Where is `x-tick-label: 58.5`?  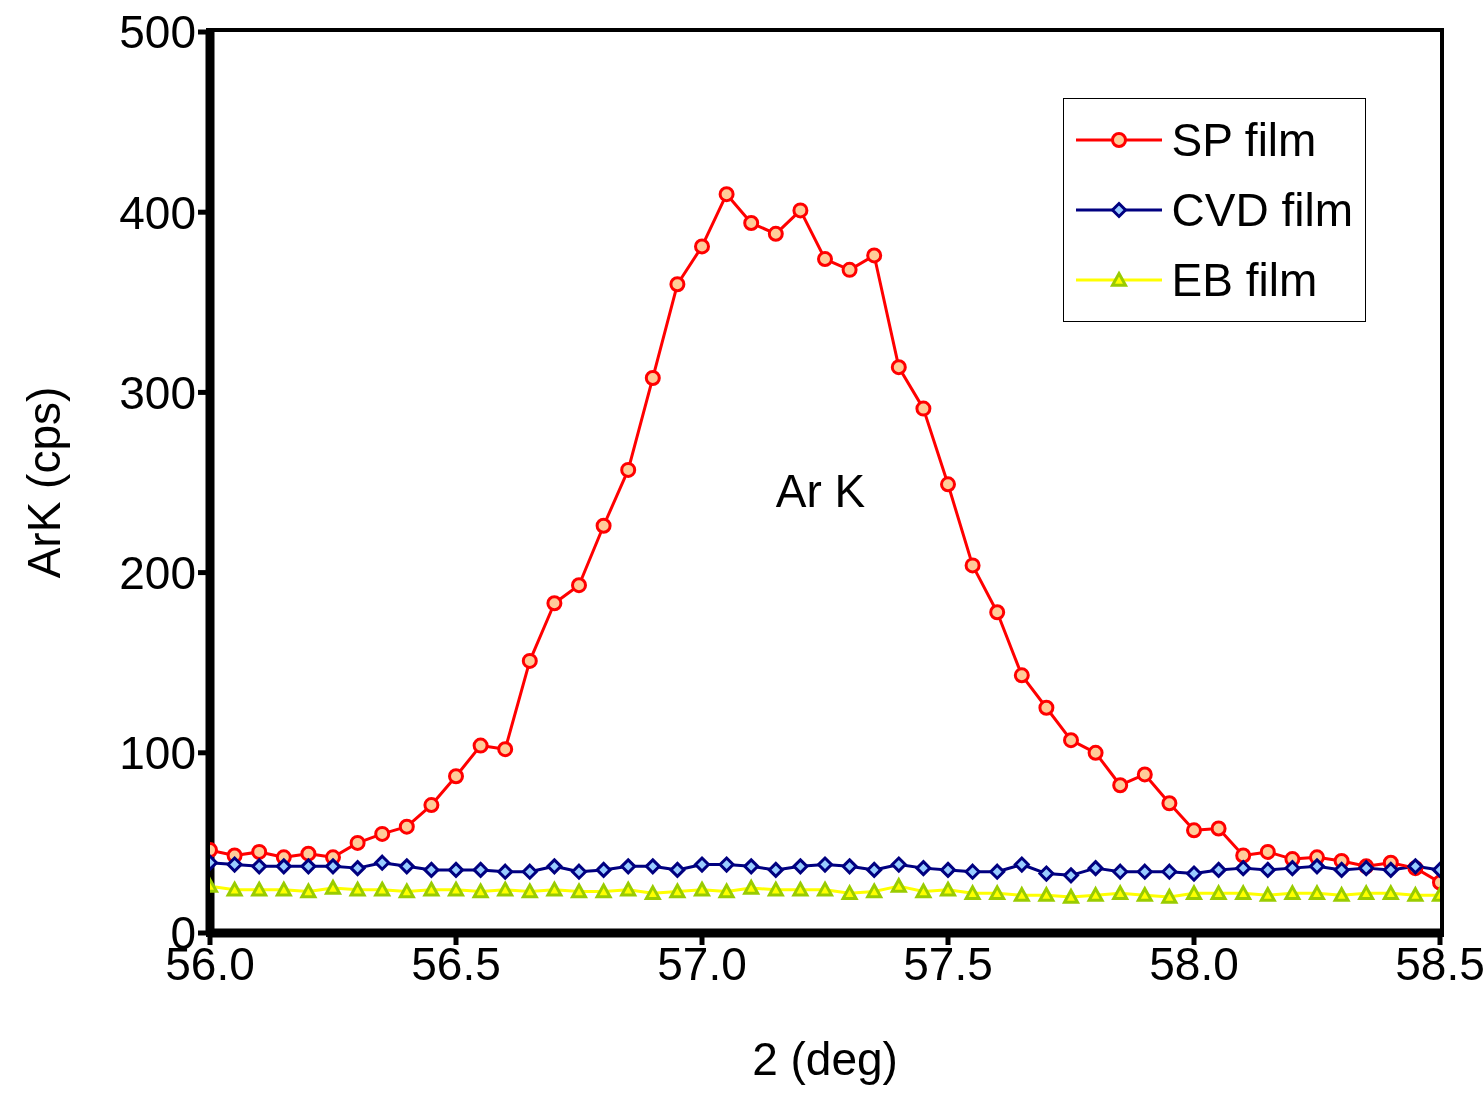 x-tick-label: 58.5 is located at coordinates (1439, 963).